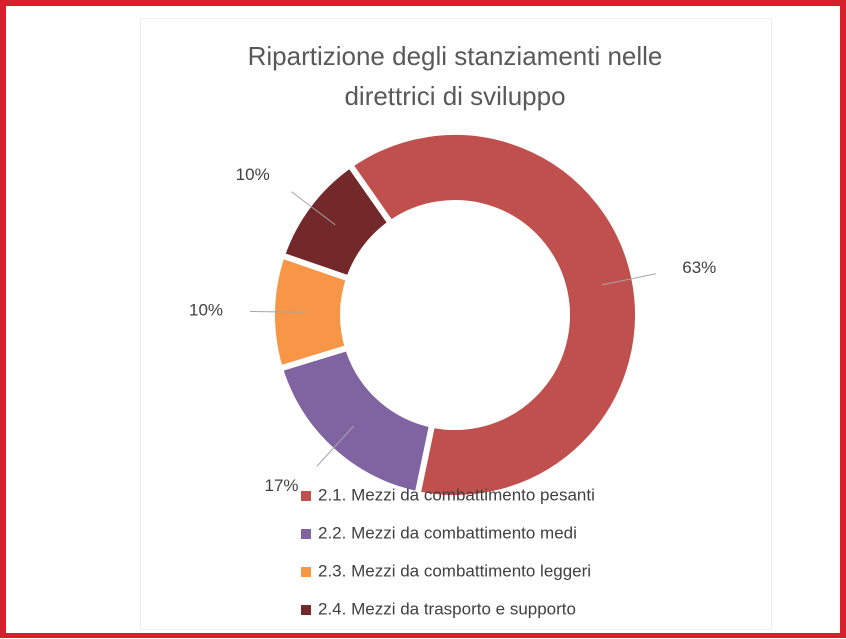 This screenshot has width=846, height=639. I want to click on data-label: 63%, so click(699, 267).